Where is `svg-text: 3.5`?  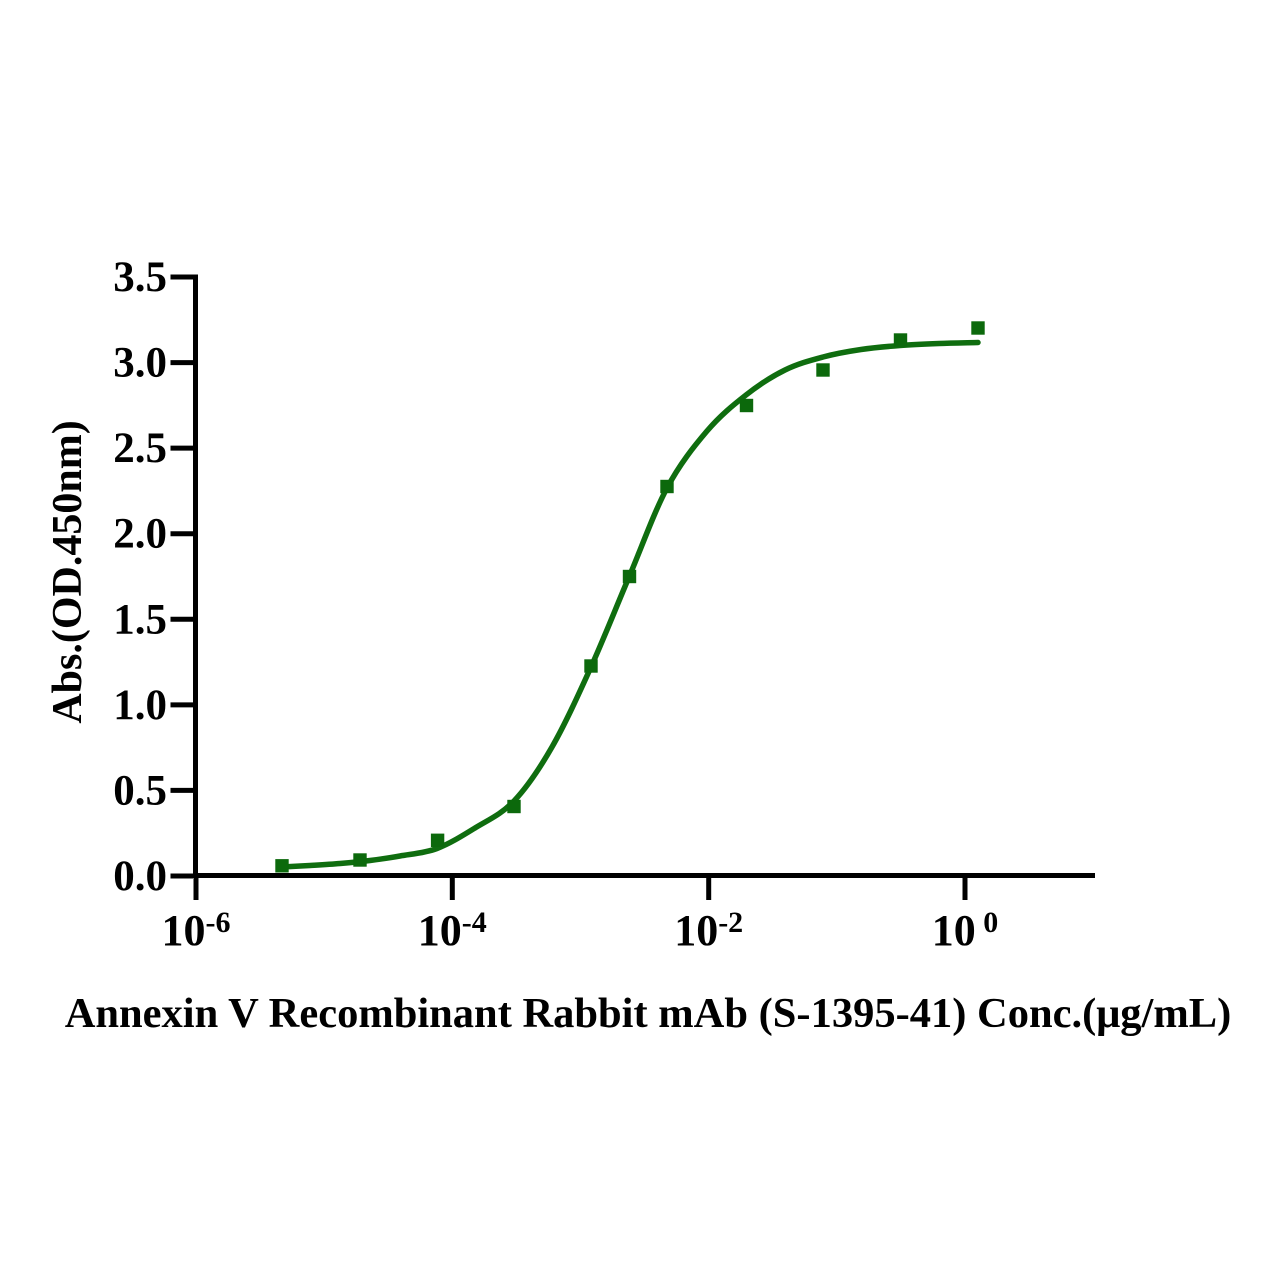
svg-text: 3.5 is located at coordinates (140, 277).